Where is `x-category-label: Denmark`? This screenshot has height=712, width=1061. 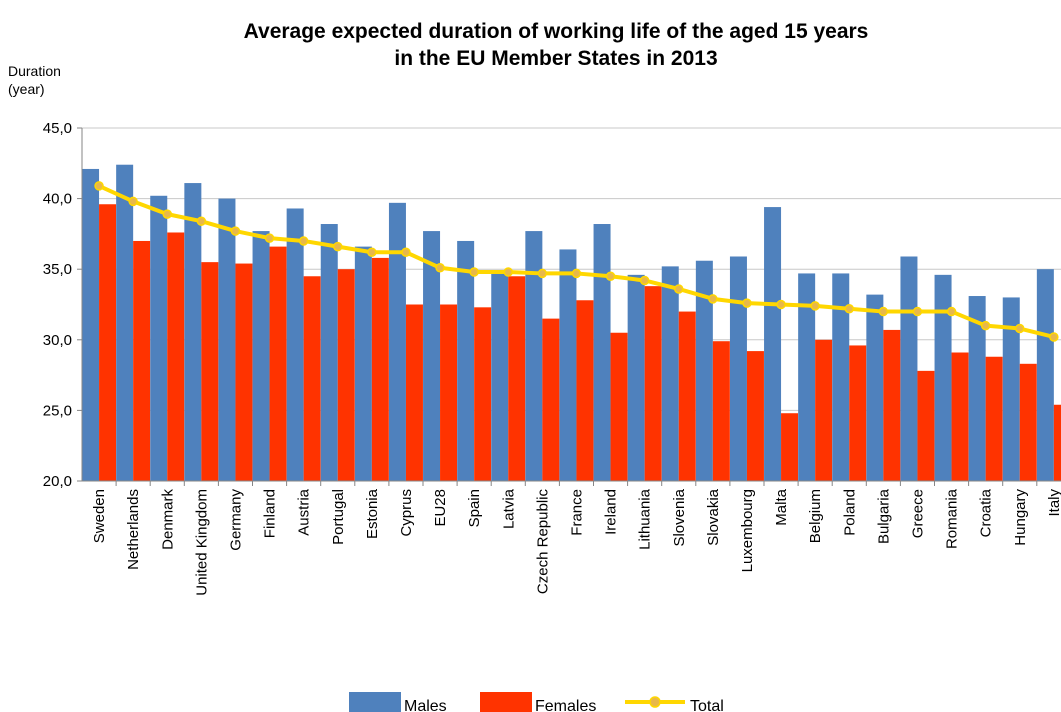 x-category-label: Denmark is located at coordinates (167, 519).